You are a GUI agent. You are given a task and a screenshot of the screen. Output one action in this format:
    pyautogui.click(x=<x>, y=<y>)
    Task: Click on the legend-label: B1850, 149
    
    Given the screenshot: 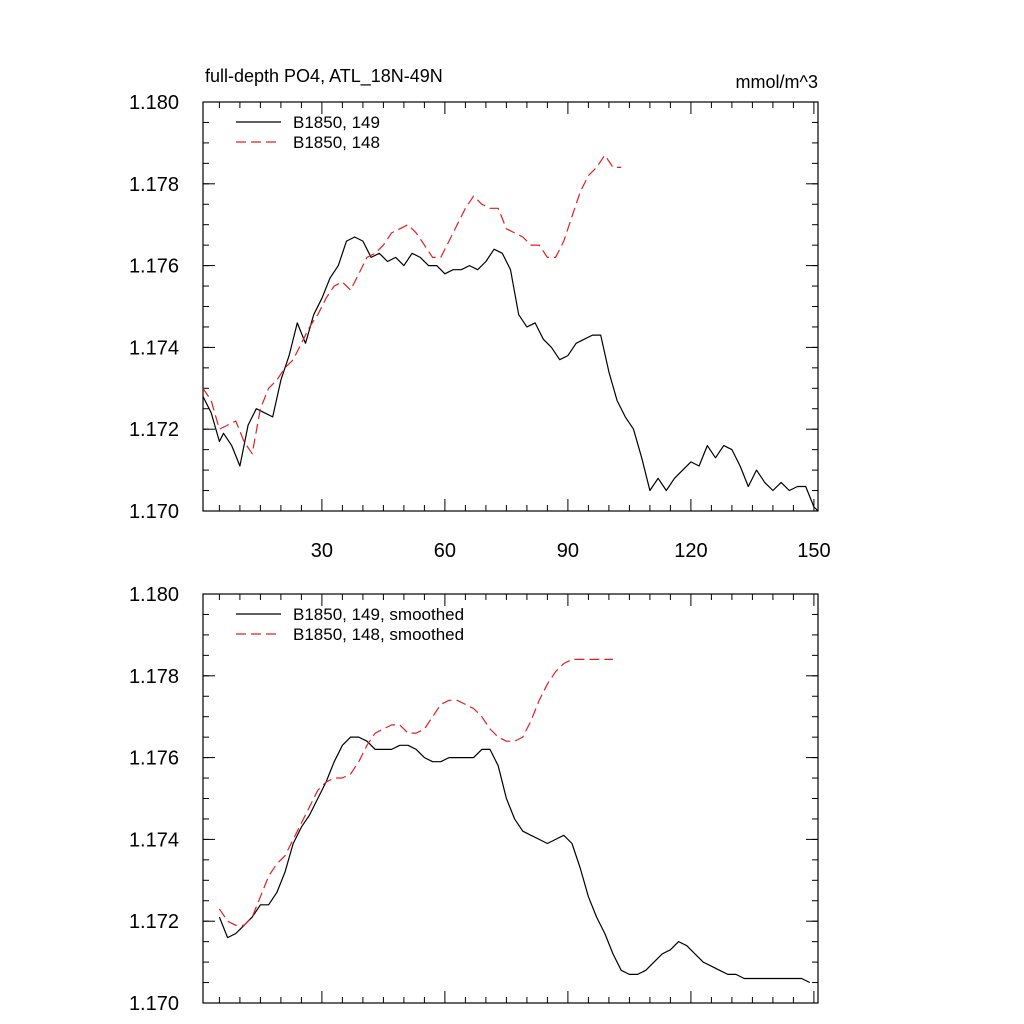 What is the action you would take?
    pyautogui.click(x=336, y=122)
    